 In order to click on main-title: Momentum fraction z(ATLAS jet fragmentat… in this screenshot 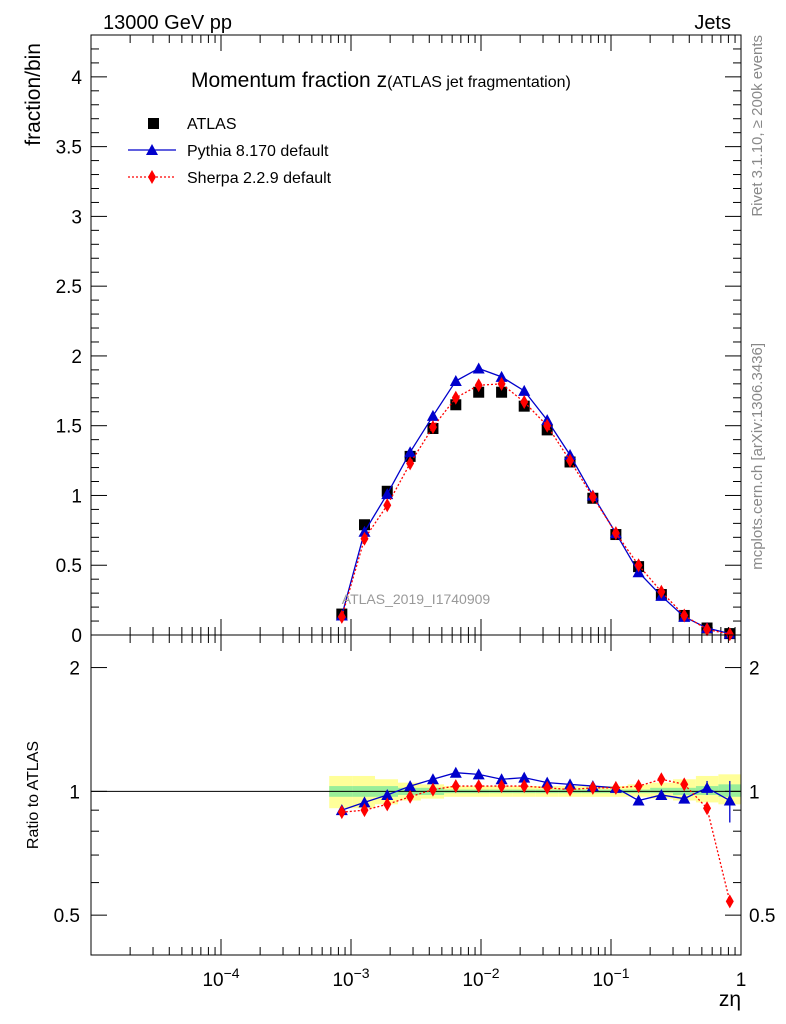, I will do `click(381, 80)`.